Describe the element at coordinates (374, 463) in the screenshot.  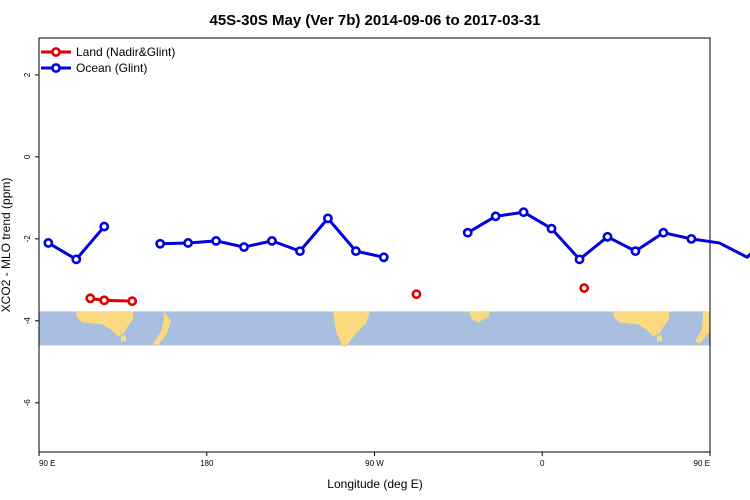
I see `x-tick-label: 90 W` at that location.